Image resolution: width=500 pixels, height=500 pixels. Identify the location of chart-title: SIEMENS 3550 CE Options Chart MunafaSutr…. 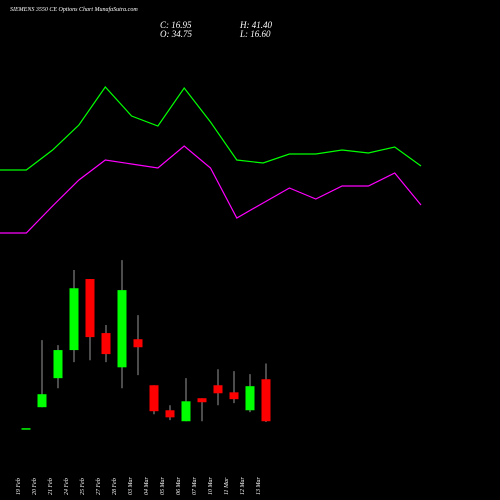
(74, 9).